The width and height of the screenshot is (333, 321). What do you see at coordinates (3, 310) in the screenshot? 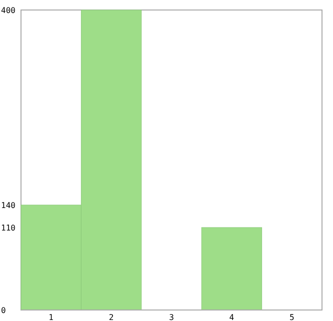
I see `y-tick-label: 0` at bounding box center [3, 310].